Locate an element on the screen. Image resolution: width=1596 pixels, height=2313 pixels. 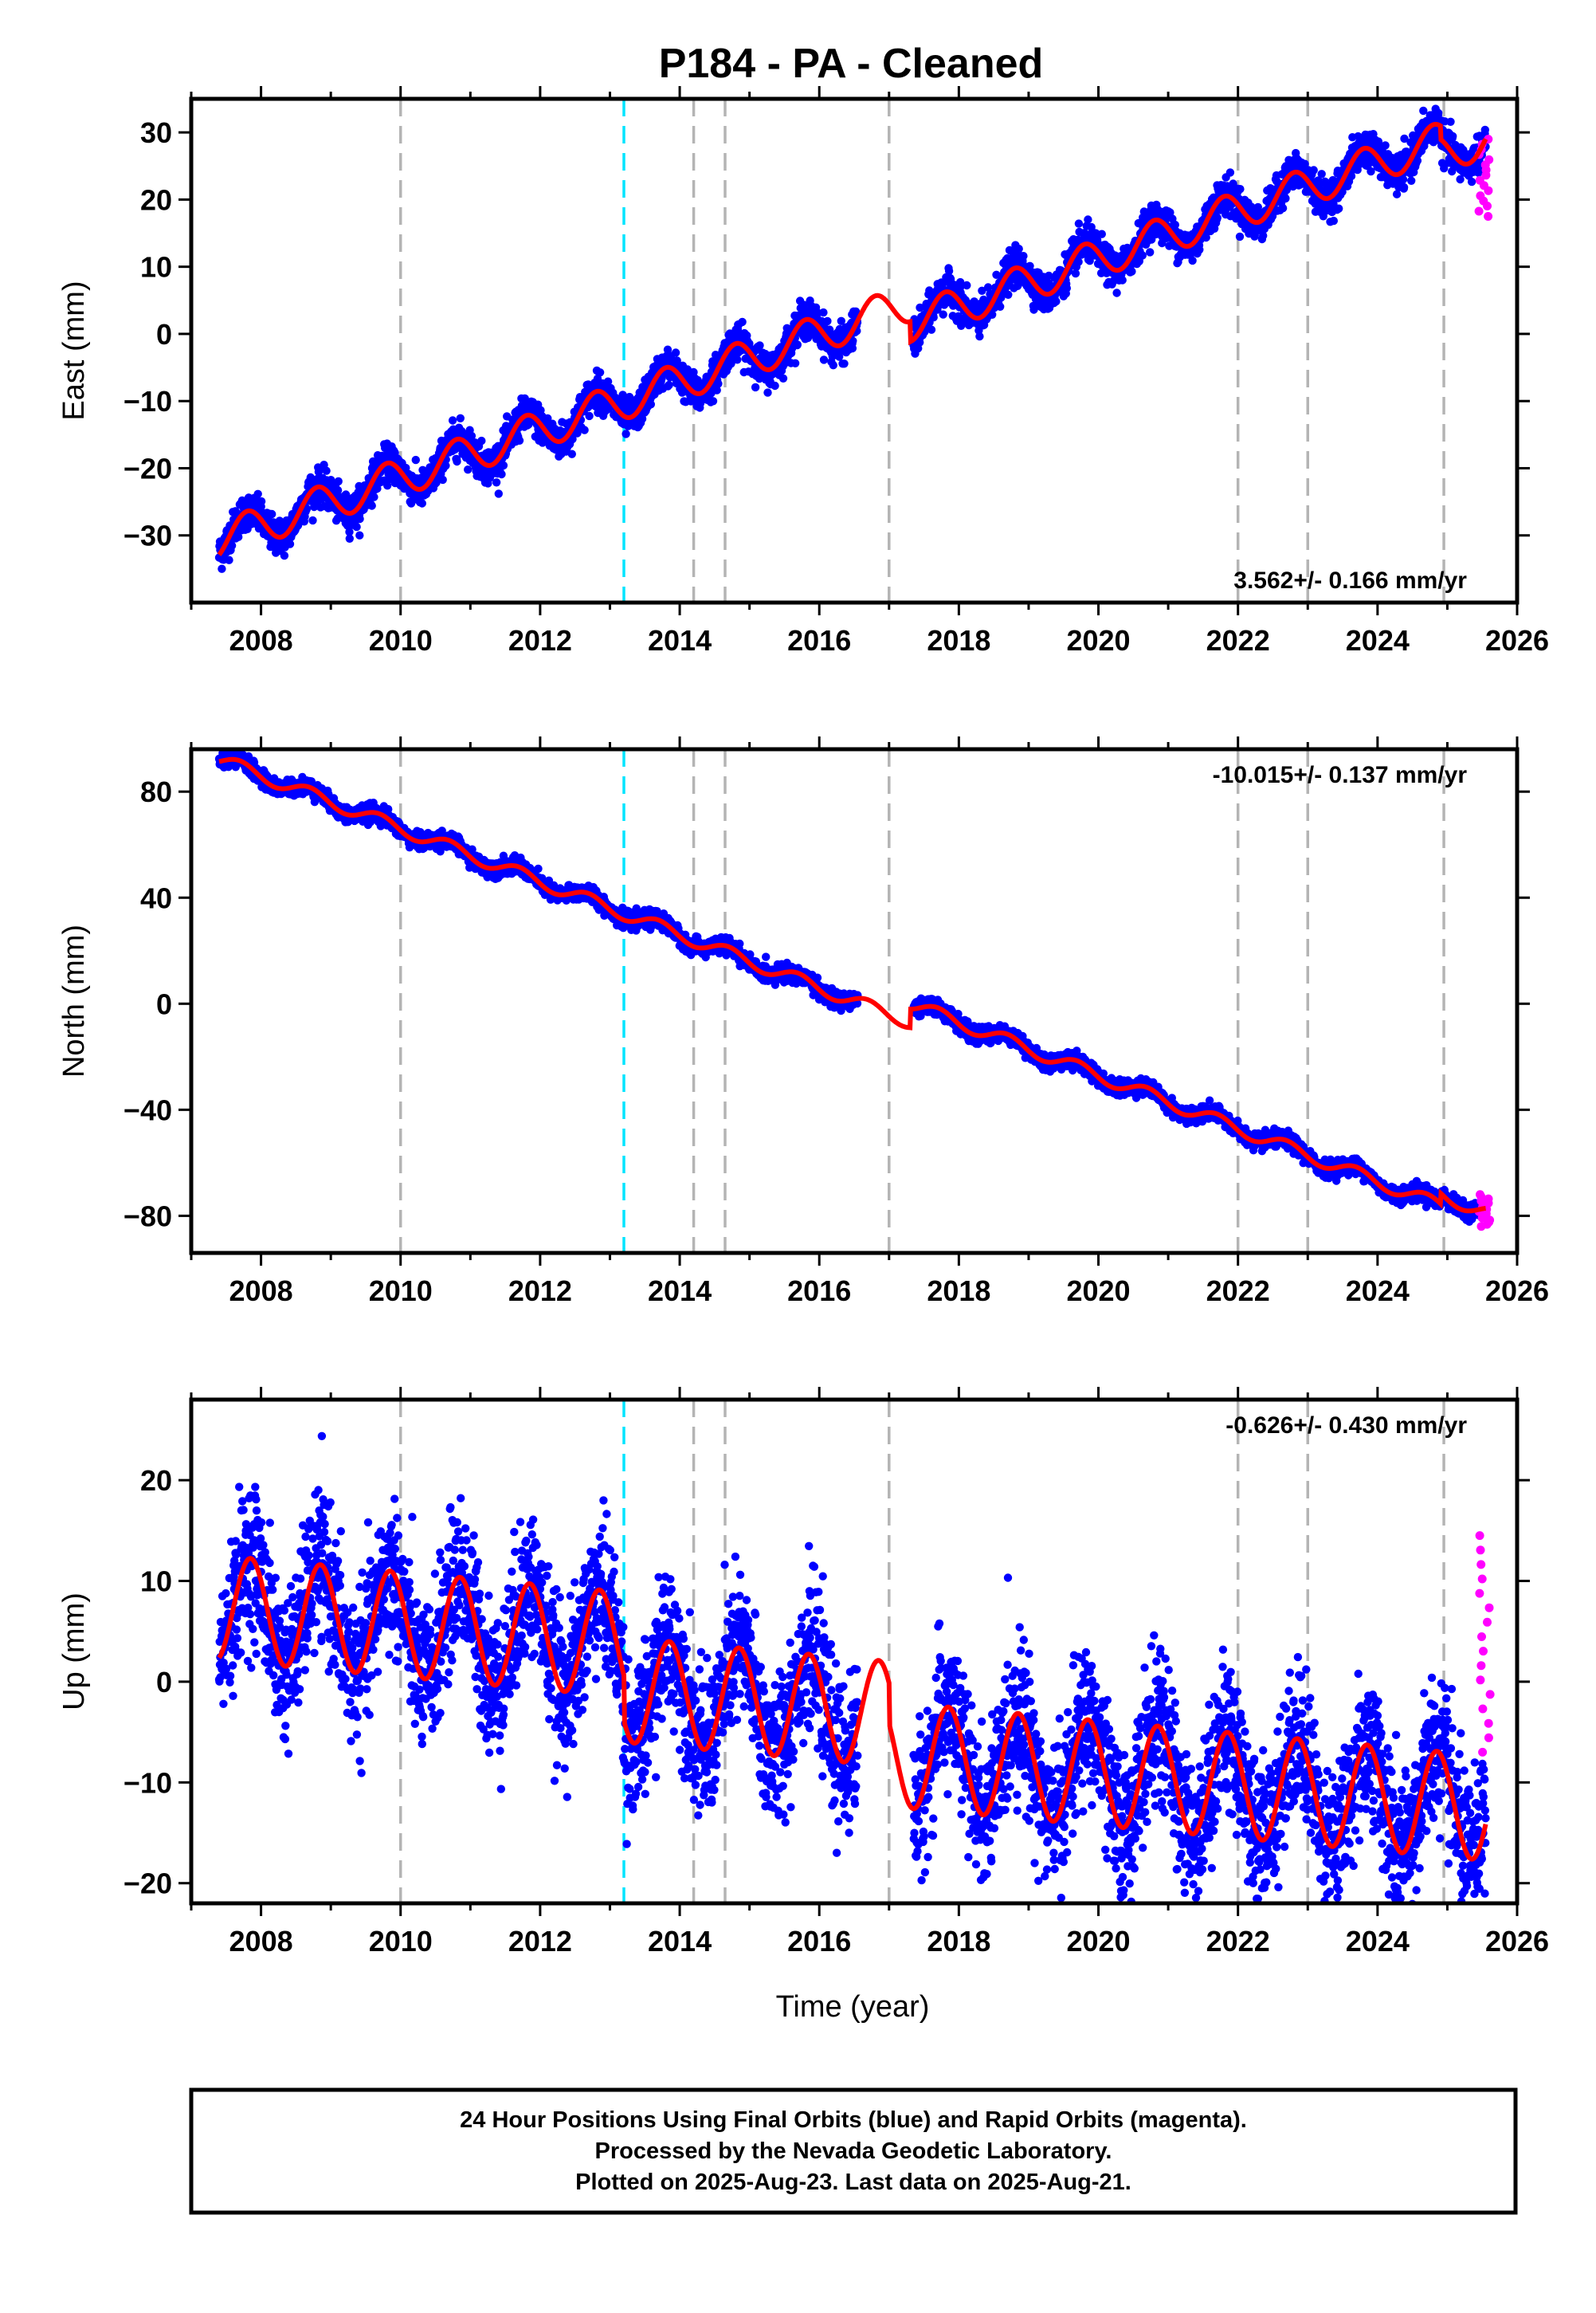
x-tick-label: 2018 is located at coordinates (959, 640).